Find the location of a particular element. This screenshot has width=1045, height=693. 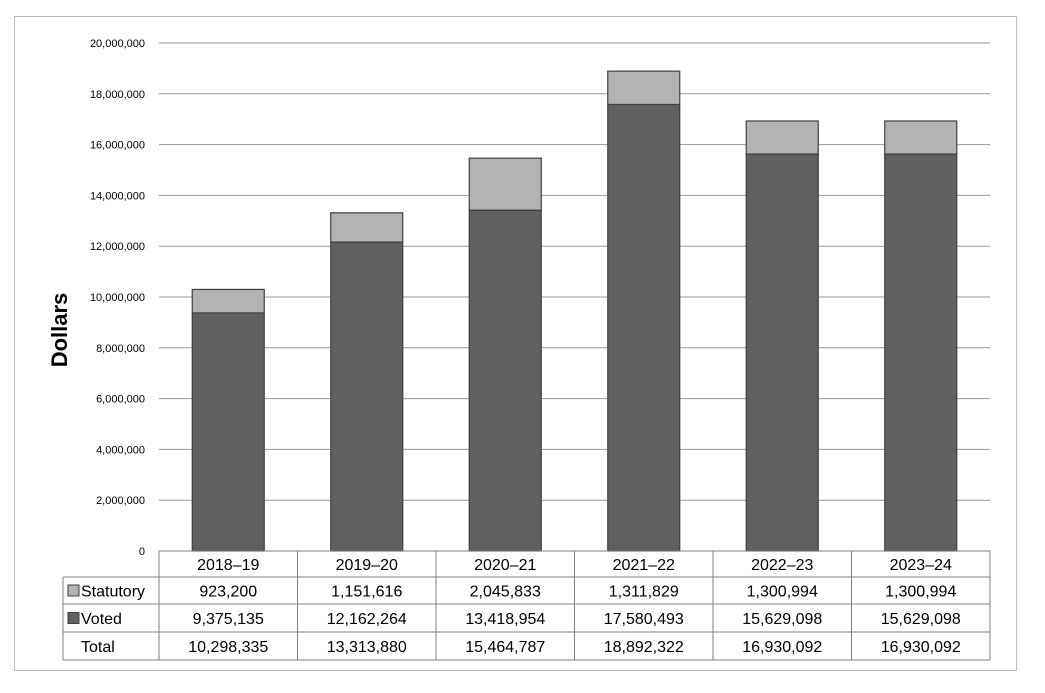

data-label-statutory: 923,200 is located at coordinates (228, 592).